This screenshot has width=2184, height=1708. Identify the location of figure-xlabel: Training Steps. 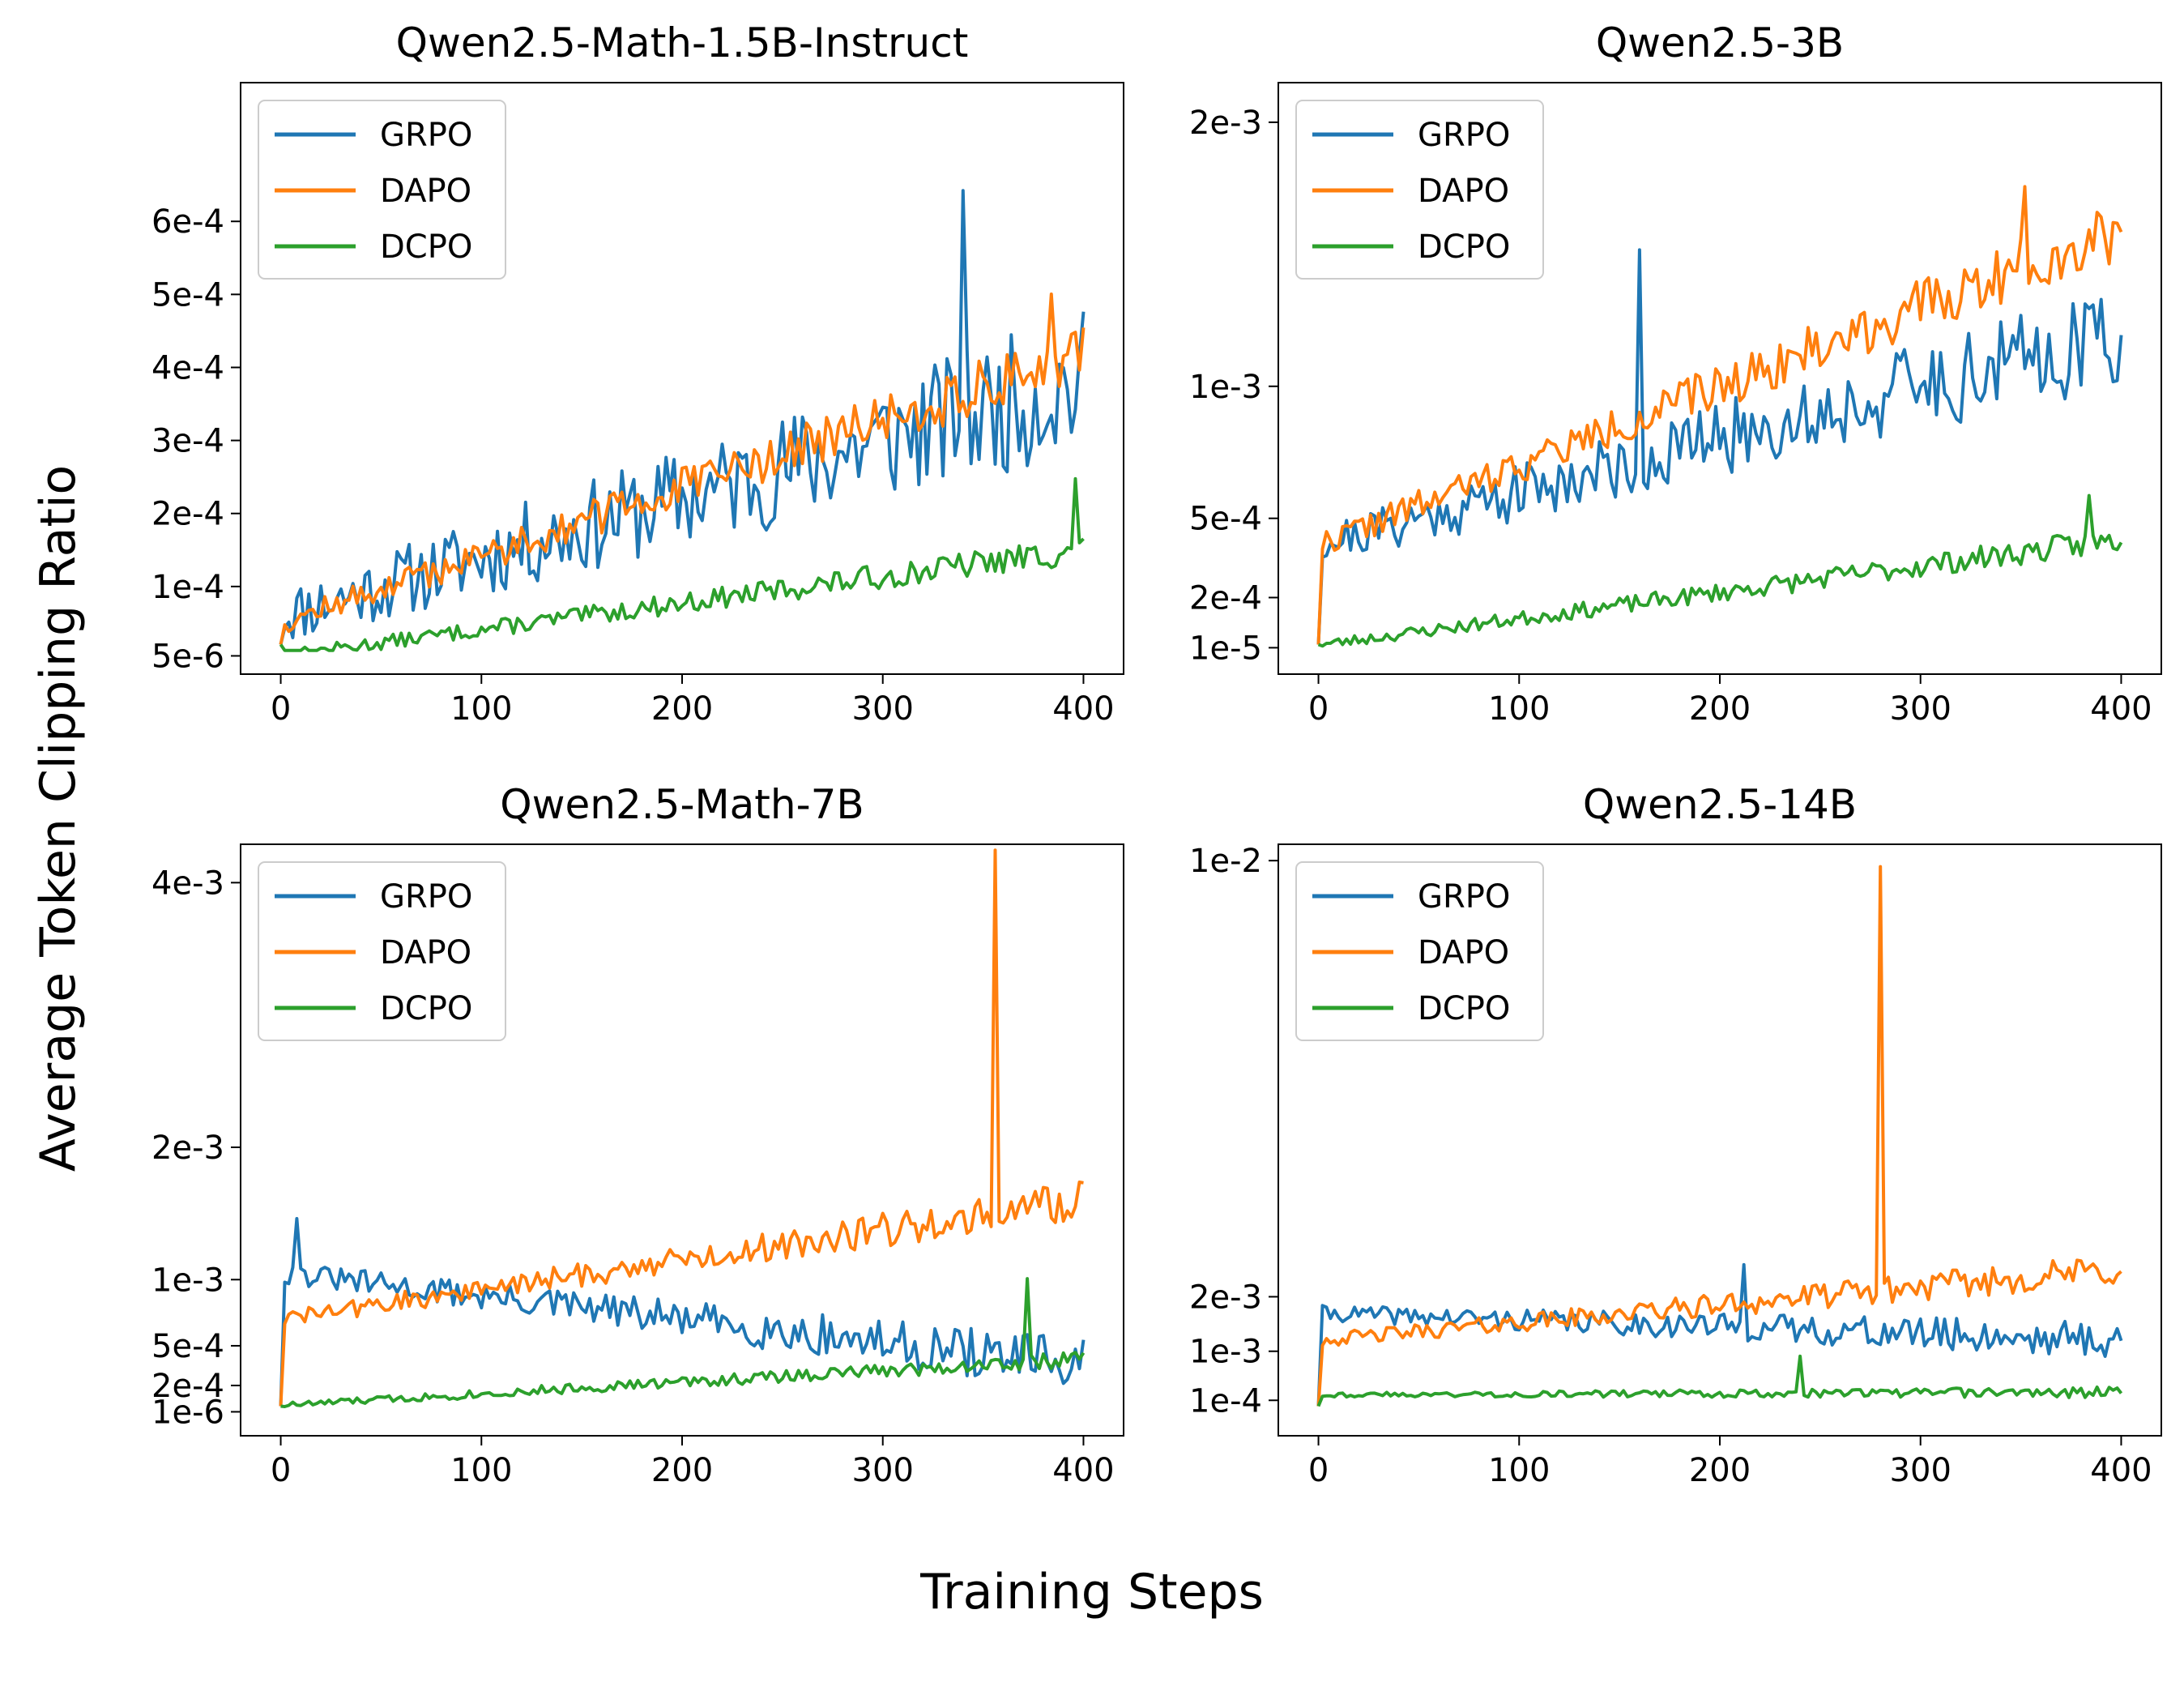
(1091, 1592).